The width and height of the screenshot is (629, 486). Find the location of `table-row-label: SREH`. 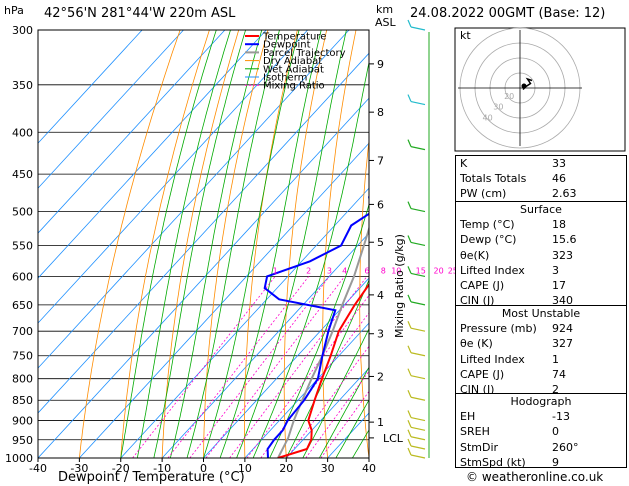

table-row-label: SREH is located at coordinates (475, 432).